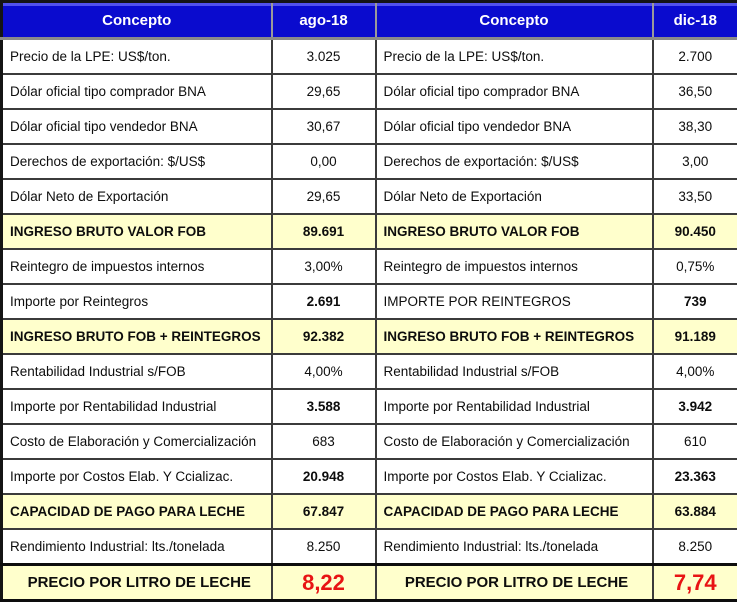 The height and width of the screenshot is (602, 737). Describe the element at coordinates (137, 91) in the screenshot. I see `concepto-left-cell: Dólar oficial tipo comprador BNA` at that location.